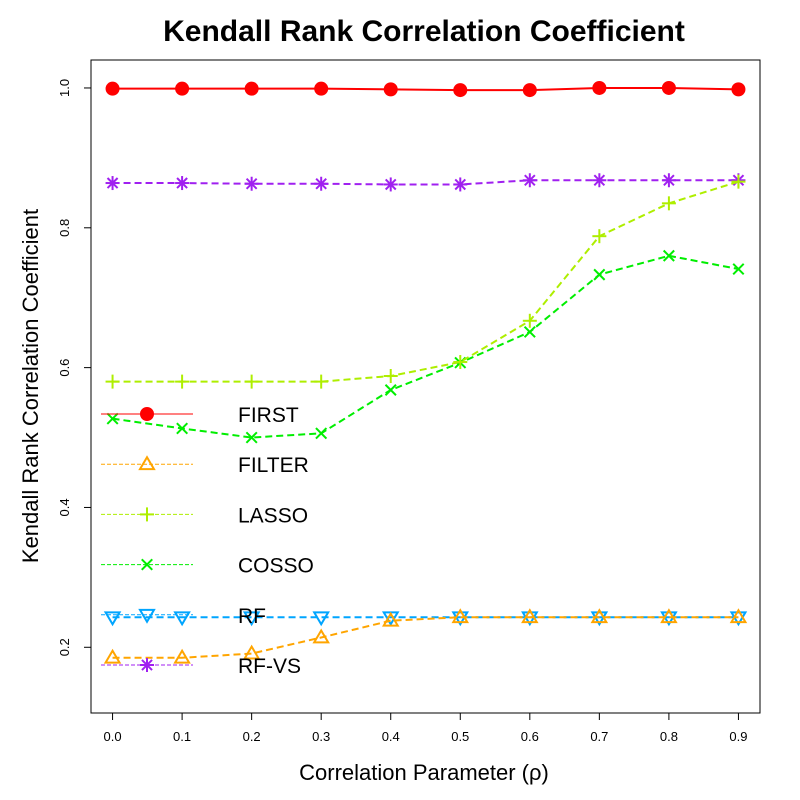 The width and height of the screenshot is (800, 800). I want to click on legend-item-cosso: COSSO, so click(207, 566).